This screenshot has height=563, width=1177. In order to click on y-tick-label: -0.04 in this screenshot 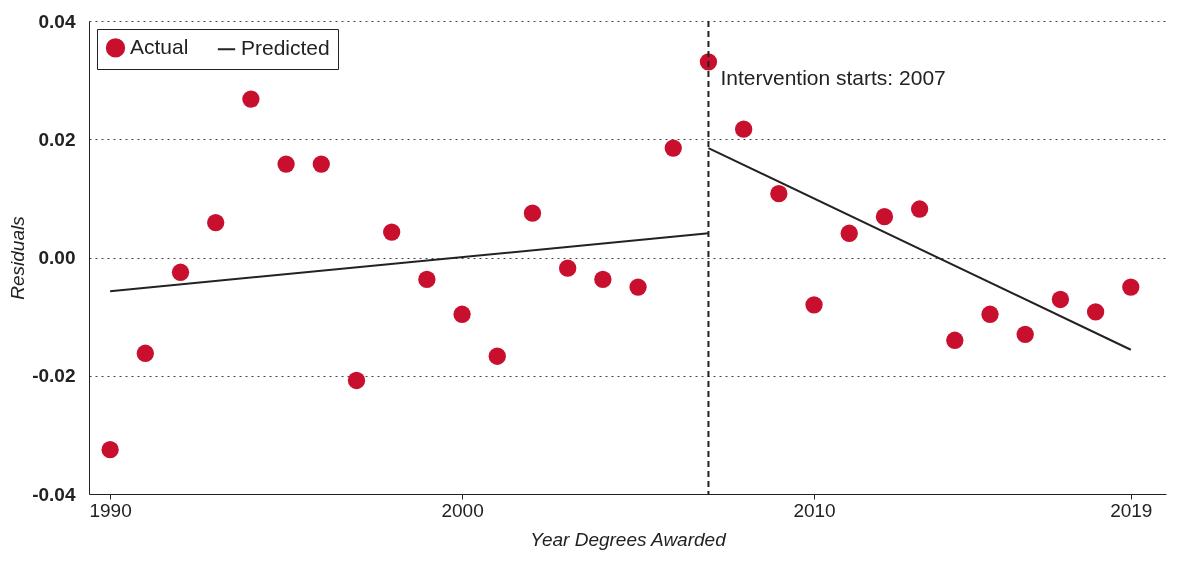, I will do `click(54, 494)`.